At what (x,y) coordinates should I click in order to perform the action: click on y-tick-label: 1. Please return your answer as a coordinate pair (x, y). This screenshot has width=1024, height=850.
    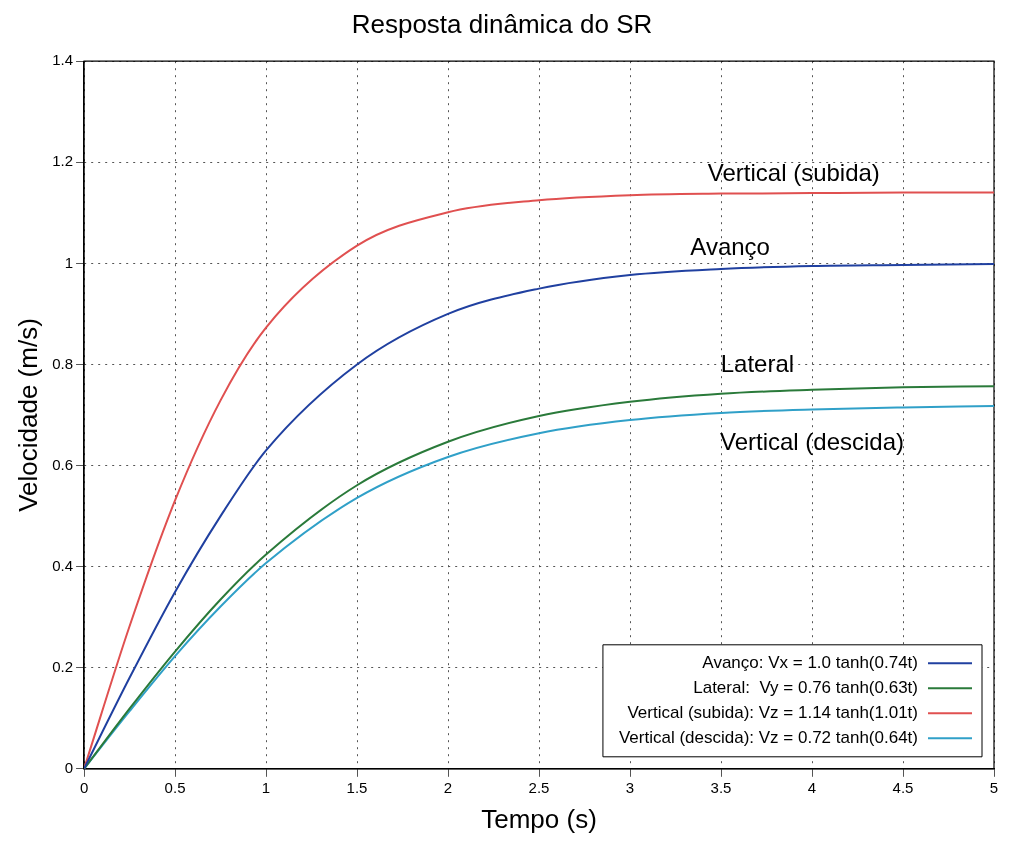
    Looking at the image, I should click on (69, 262).